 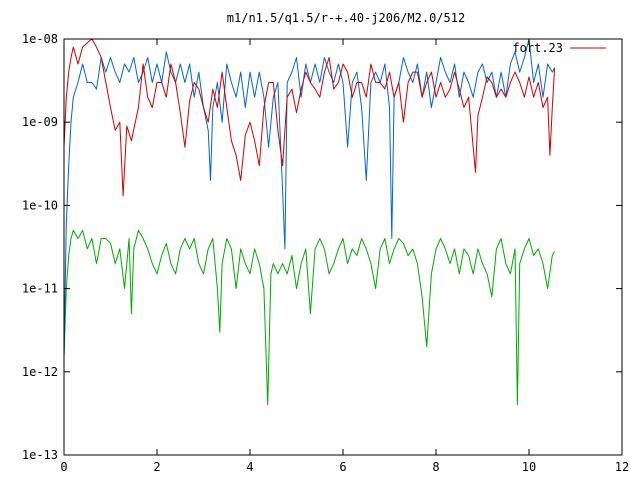 What do you see at coordinates (346, 18) in the screenshot?
I see `chart-title: m1/n1.5/q1.5/r-+.40-j206/M2.0/512` at bounding box center [346, 18].